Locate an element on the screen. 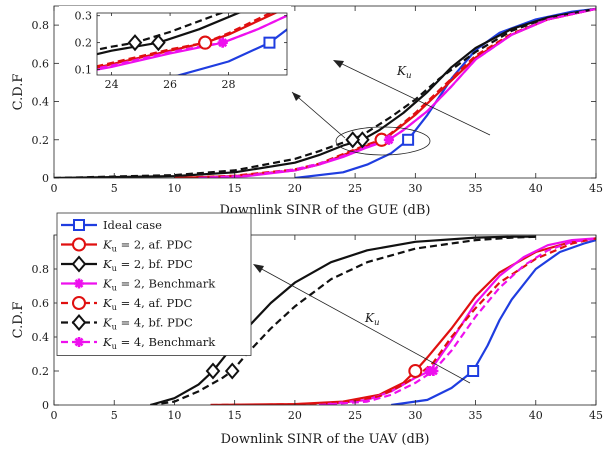 The width and height of the screenshot is (607, 457). y-tick-label: 0.3 is located at coordinates (84, 16).